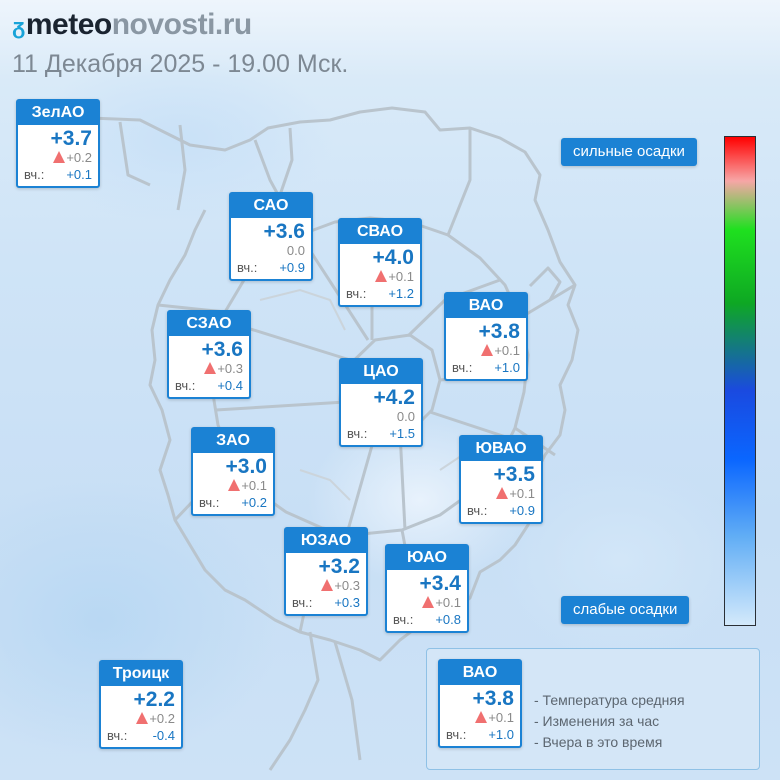 This screenshot has height=780, width=780. What do you see at coordinates (381, 372) in the screenshot?
I see `district-name: ЦАО` at bounding box center [381, 372].